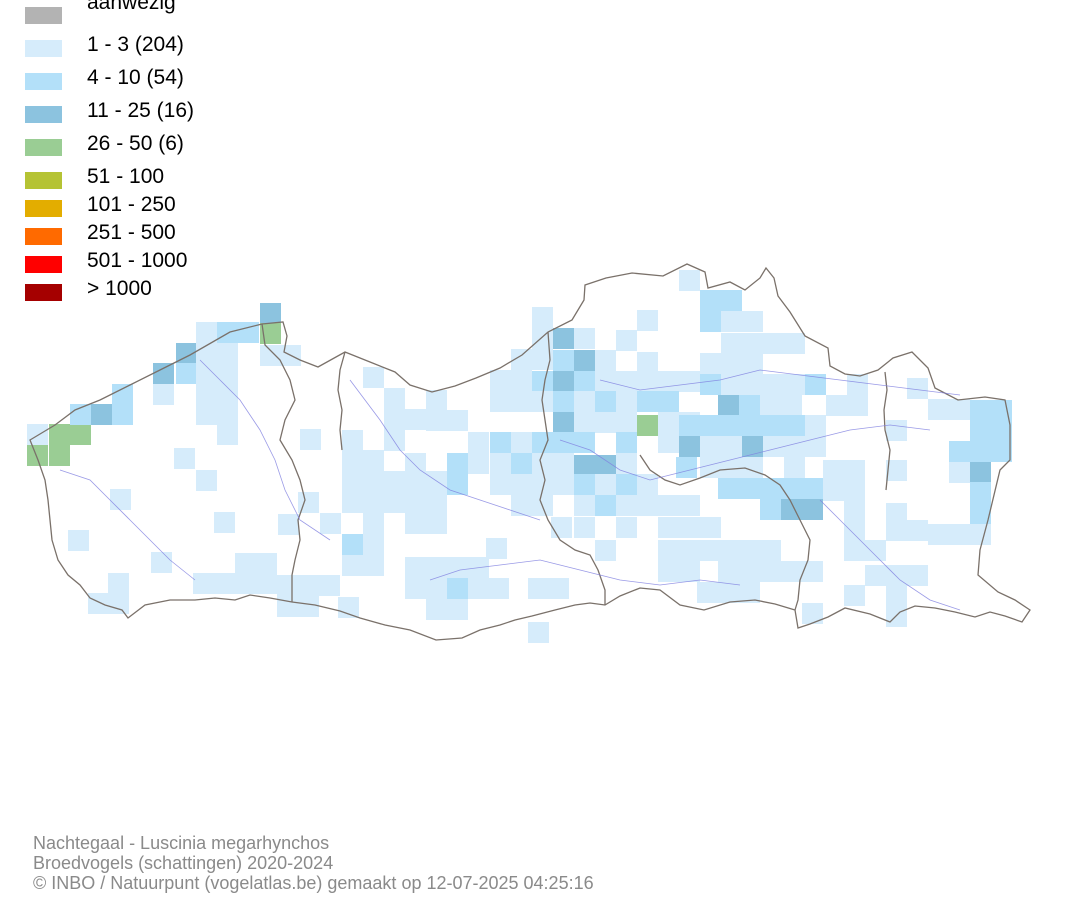 This screenshot has width=1074, height=900. What do you see at coordinates (174, 209) in the screenshot?
I see `legend-item: 101 - 250` at bounding box center [174, 209].